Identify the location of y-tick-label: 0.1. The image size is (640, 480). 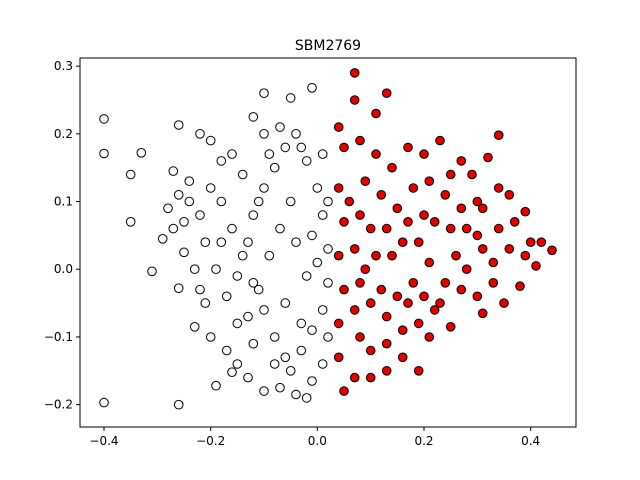
(63, 202).